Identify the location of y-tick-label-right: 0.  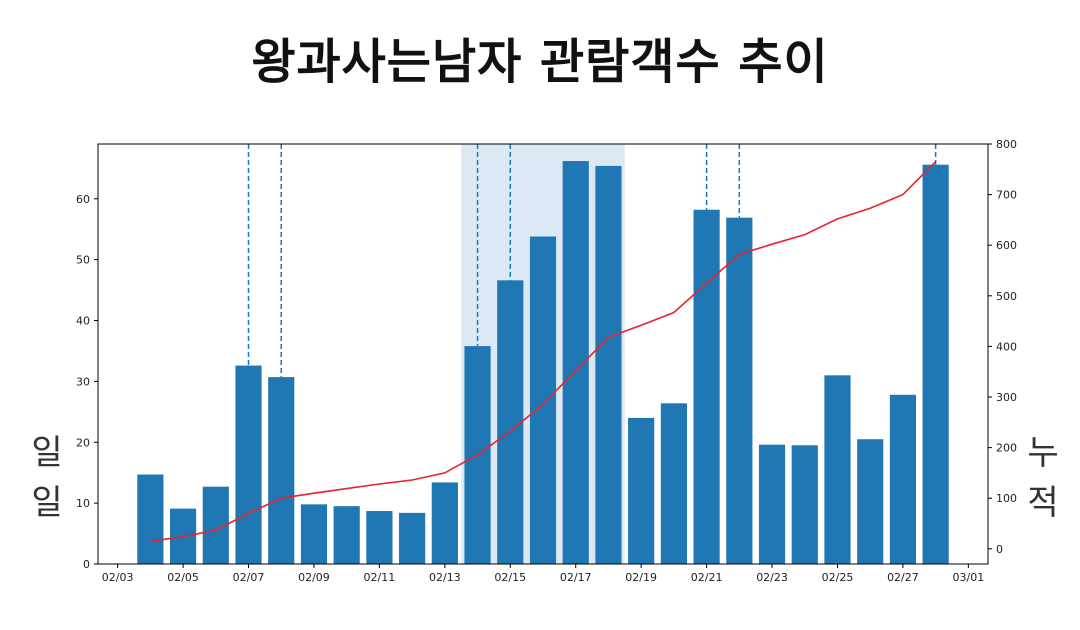
(999, 549).